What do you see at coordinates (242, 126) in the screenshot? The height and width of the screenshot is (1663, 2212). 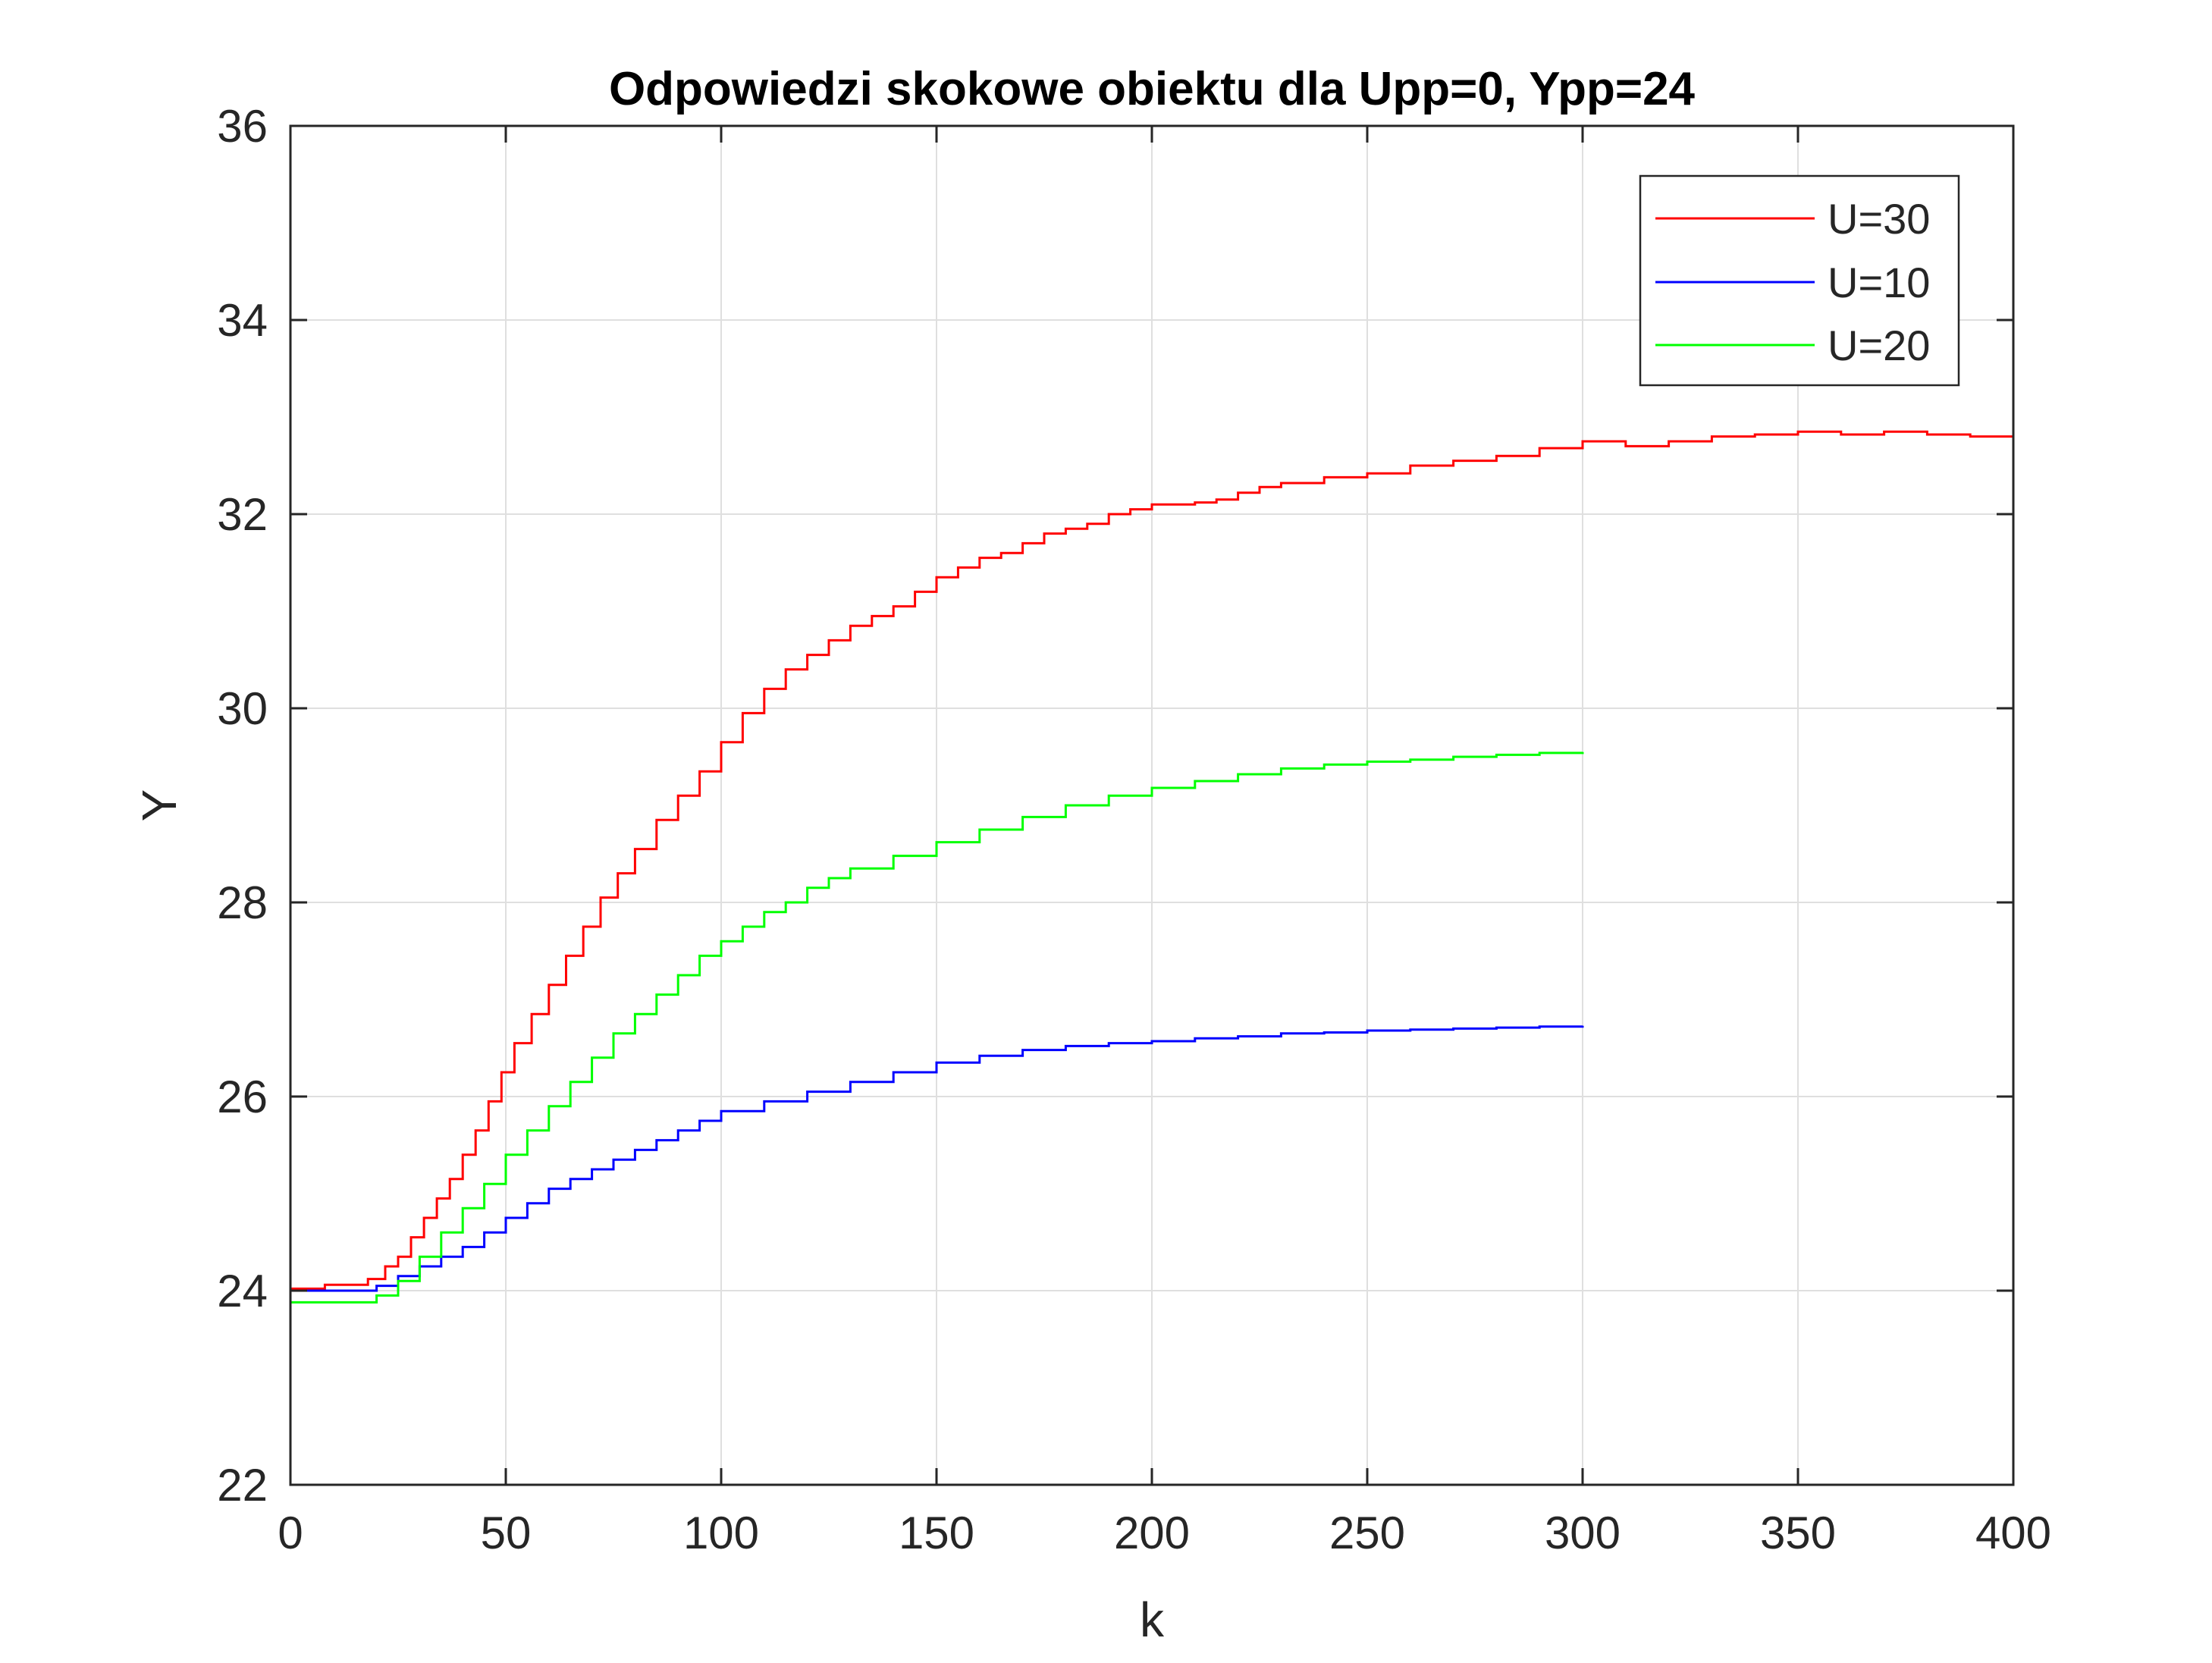 I see `y-tick-label: 36` at bounding box center [242, 126].